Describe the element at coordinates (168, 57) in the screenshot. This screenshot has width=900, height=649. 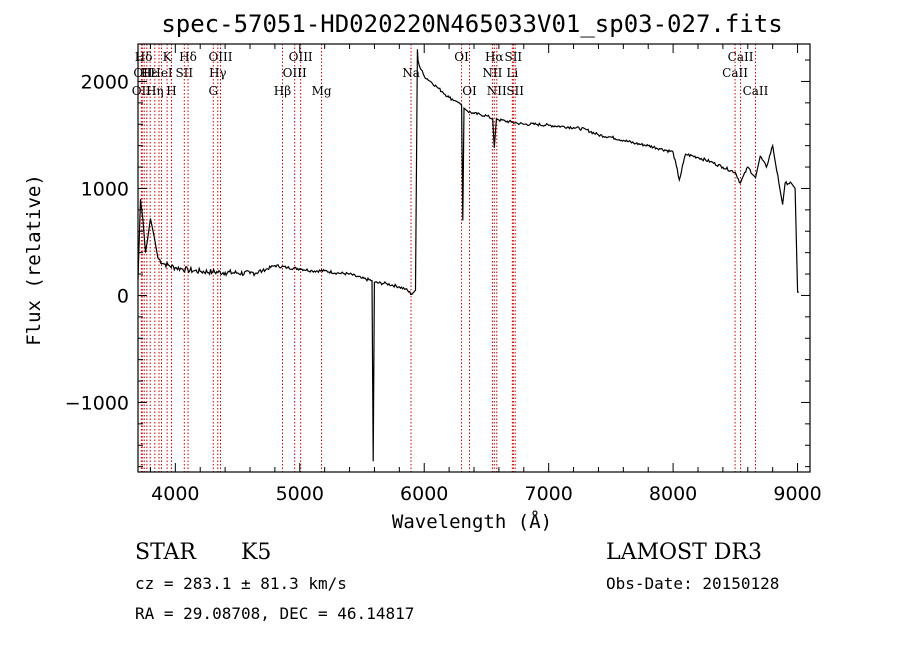
I see `spectral-line-label: K` at that location.